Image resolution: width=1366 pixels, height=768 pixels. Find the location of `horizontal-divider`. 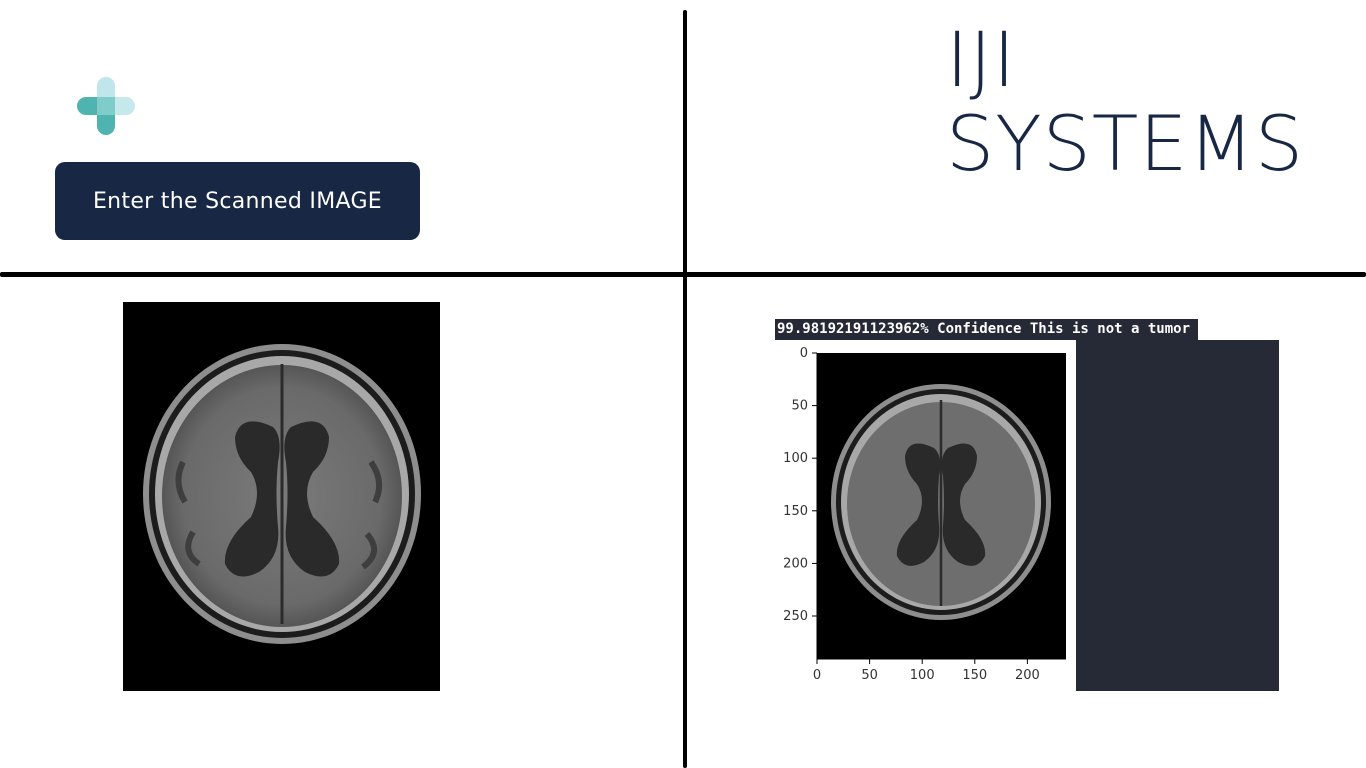

horizontal-divider is located at coordinates (683, 274).